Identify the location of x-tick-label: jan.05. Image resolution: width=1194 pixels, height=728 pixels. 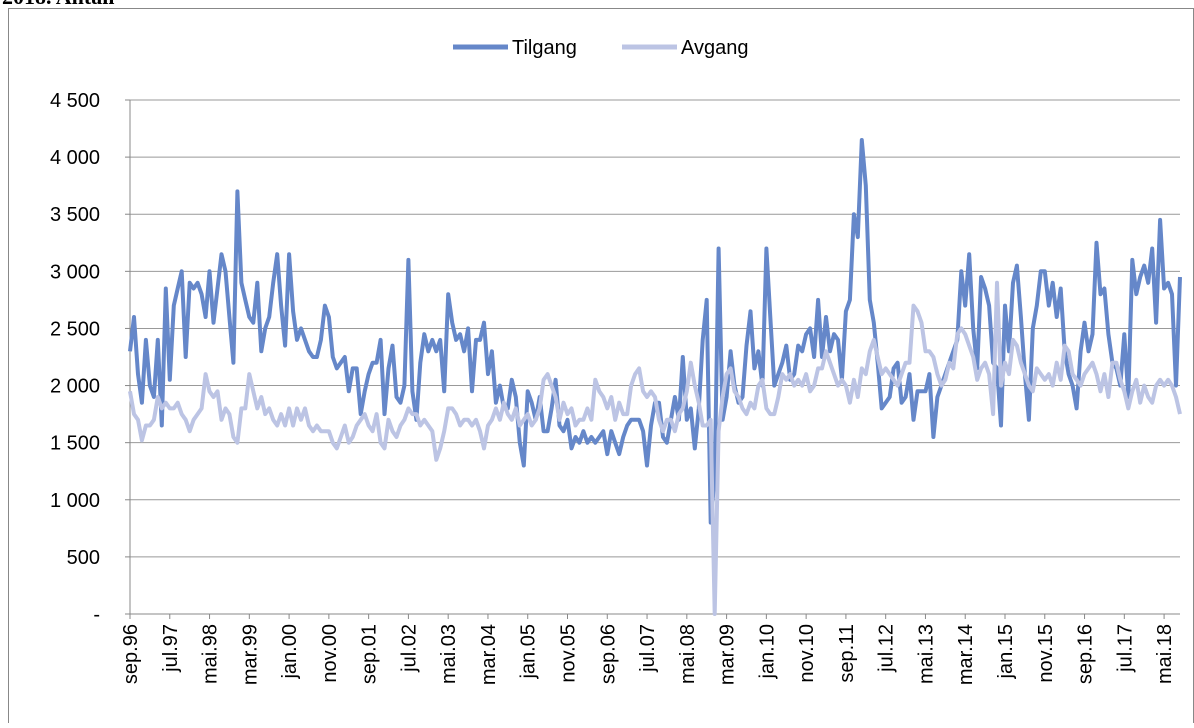
(529, 652).